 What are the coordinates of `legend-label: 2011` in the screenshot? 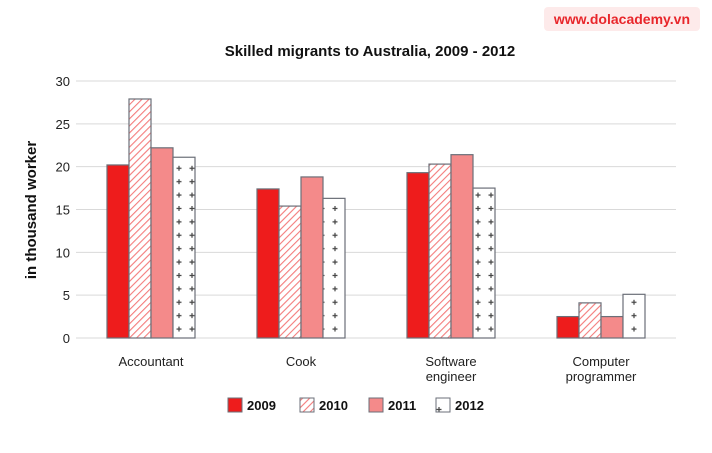 It's located at (402, 405).